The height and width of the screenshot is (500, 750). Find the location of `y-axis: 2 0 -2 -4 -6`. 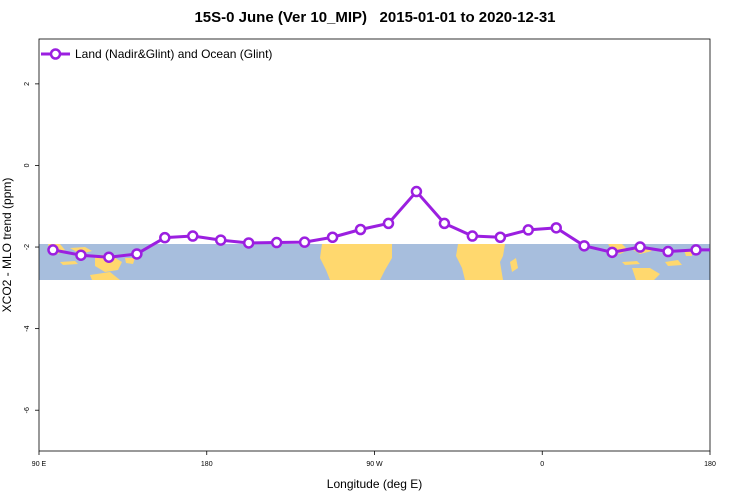

y-axis: 2 0 -2 -4 -6 is located at coordinates (31, 247).